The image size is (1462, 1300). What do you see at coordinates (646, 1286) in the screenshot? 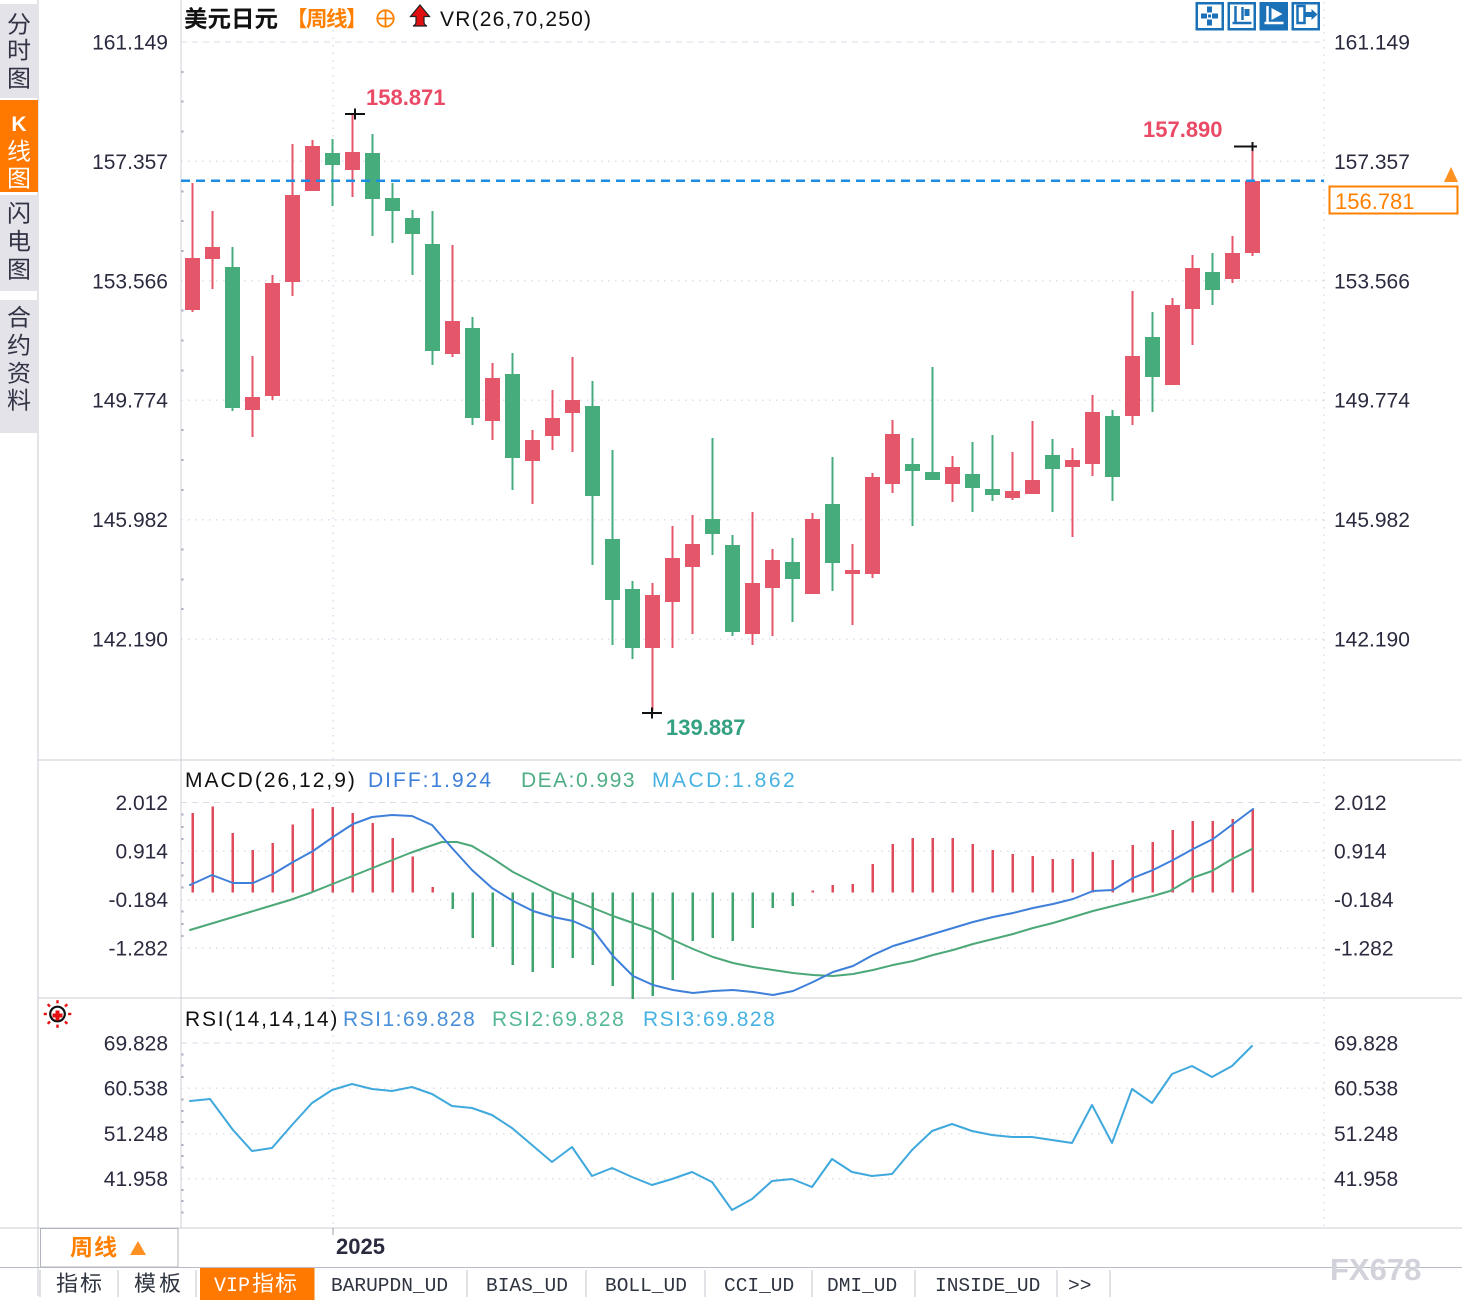
I see `svg-text: BOLL_UD` at bounding box center [646, 1286].